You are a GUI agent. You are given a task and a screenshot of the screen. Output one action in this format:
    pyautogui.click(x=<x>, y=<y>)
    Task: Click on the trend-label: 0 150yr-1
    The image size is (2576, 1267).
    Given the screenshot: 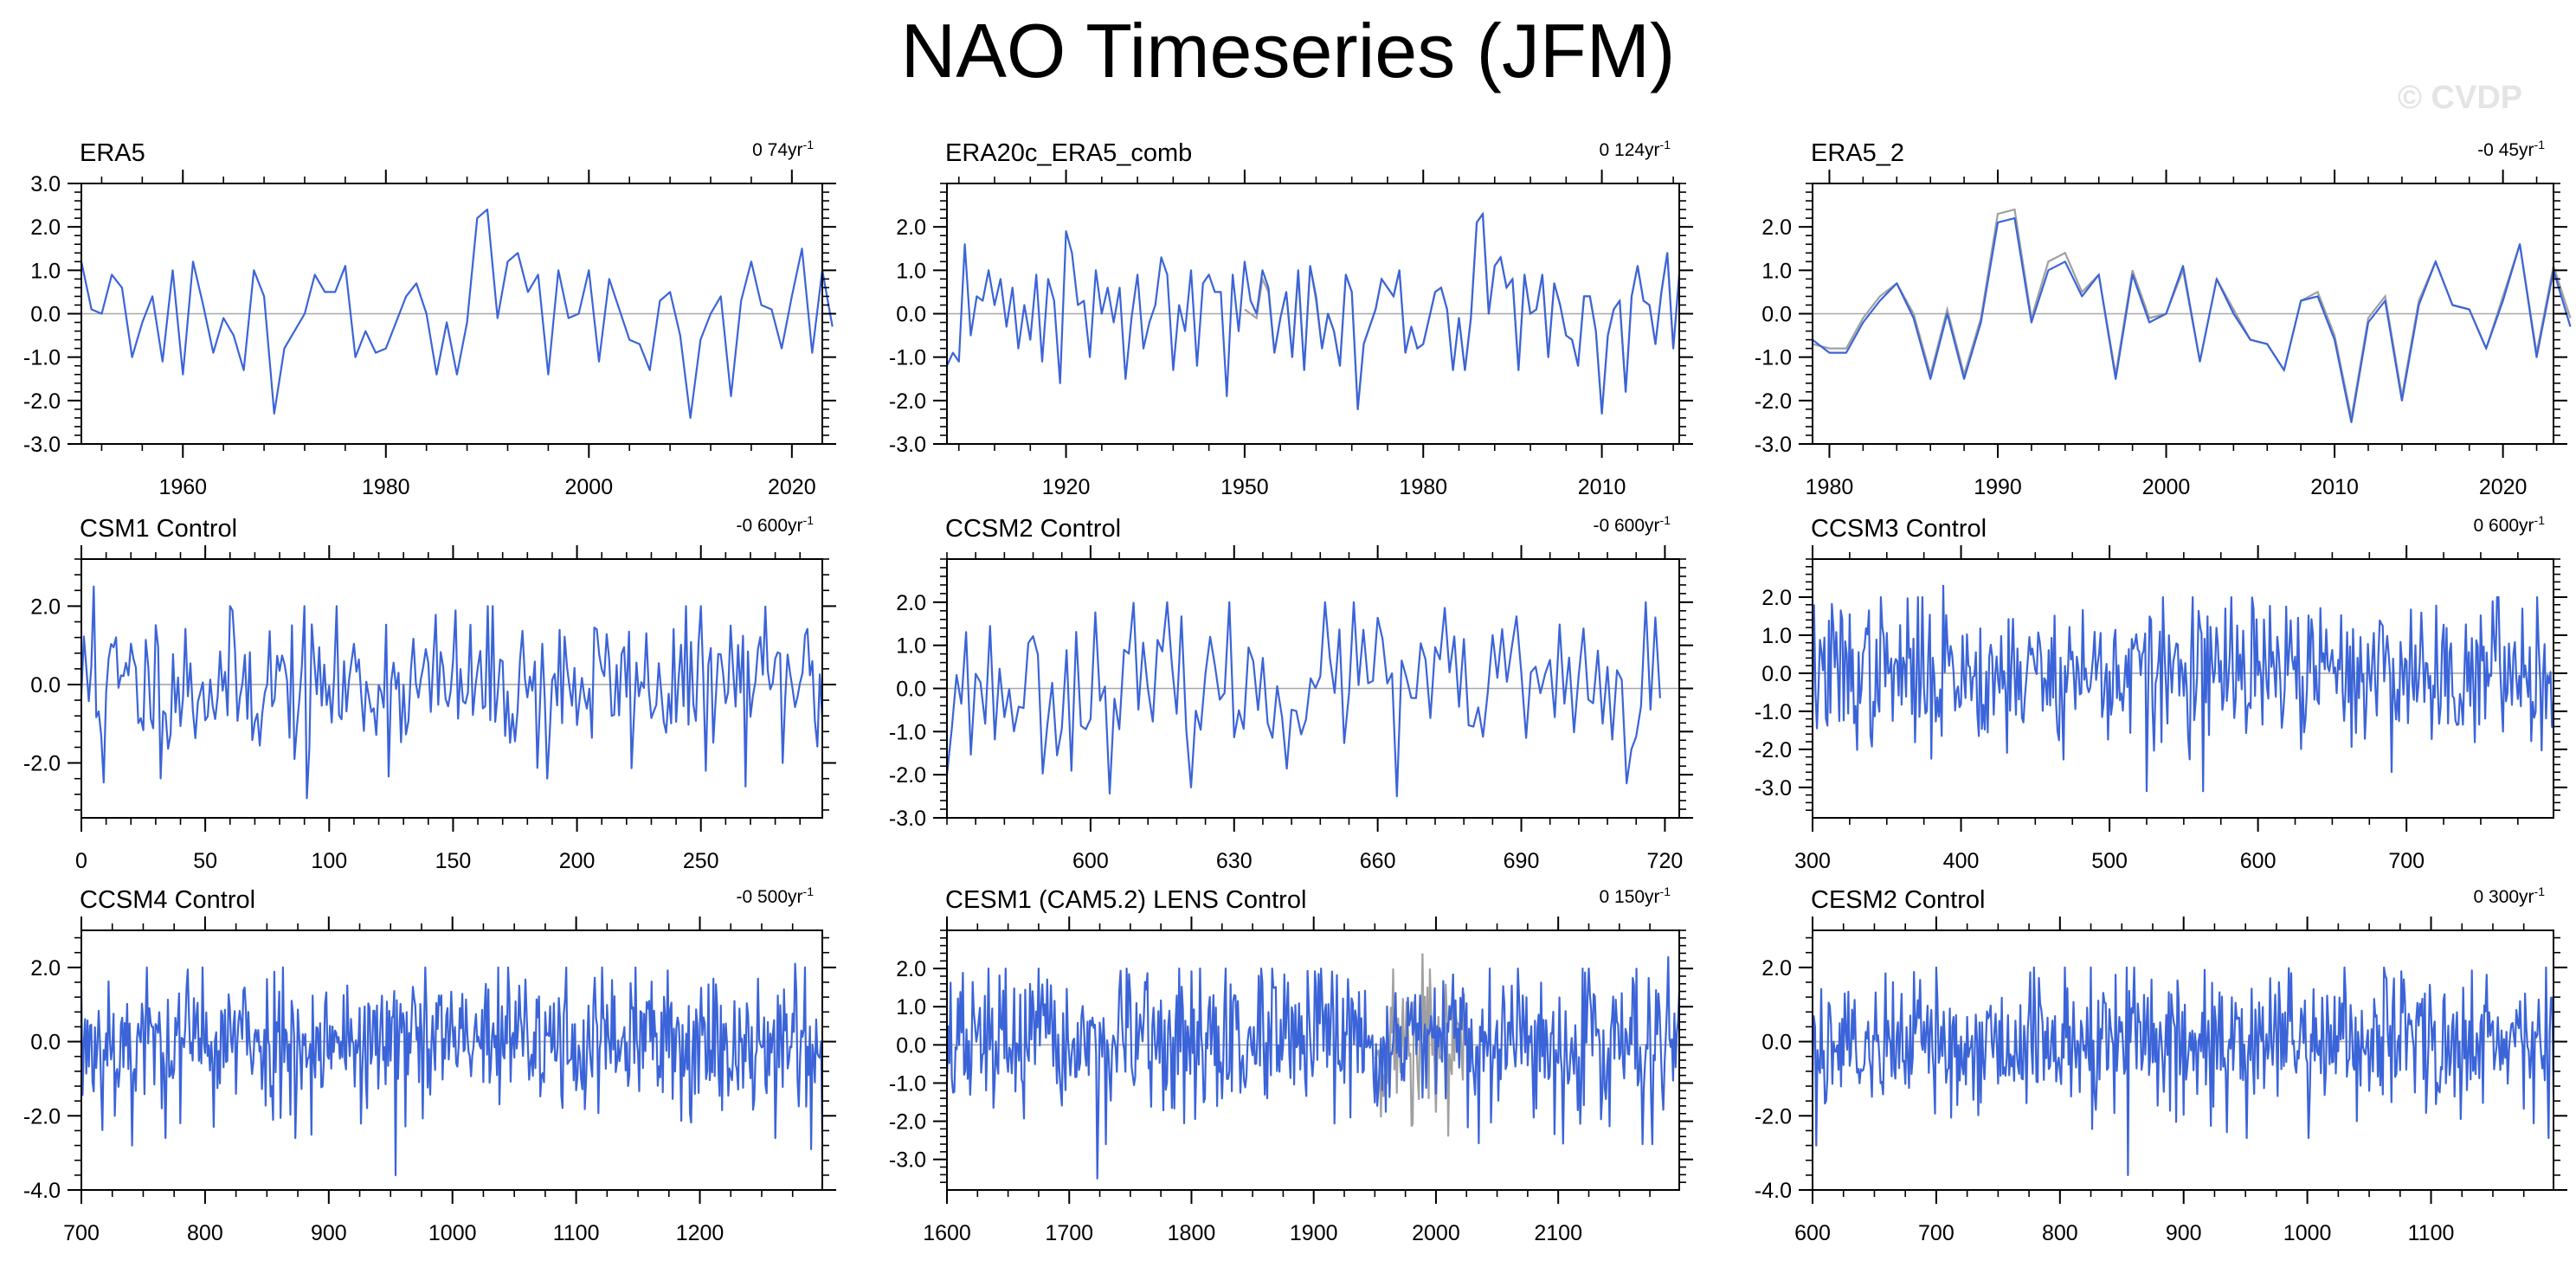 What is the action you would take?
    pyautogui.click(x=1635, y=895)
    